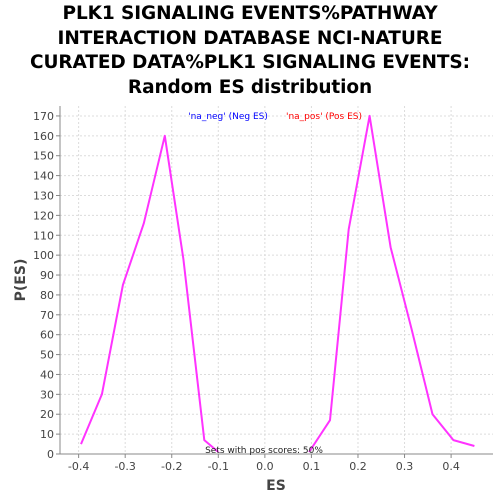  I want to click on x-tick-label: -0.1, so click(218, 466).